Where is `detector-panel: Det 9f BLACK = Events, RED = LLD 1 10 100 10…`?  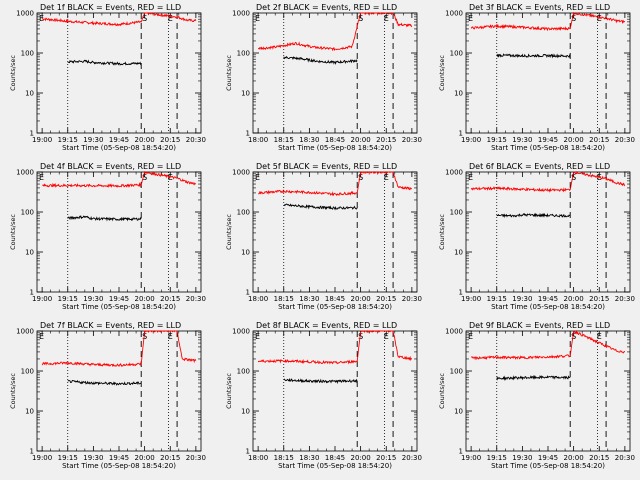
detector-panel: Det 9f BLACK = Events, RED = LLD 1 10 100 10… is located at coordinates (536, 395).